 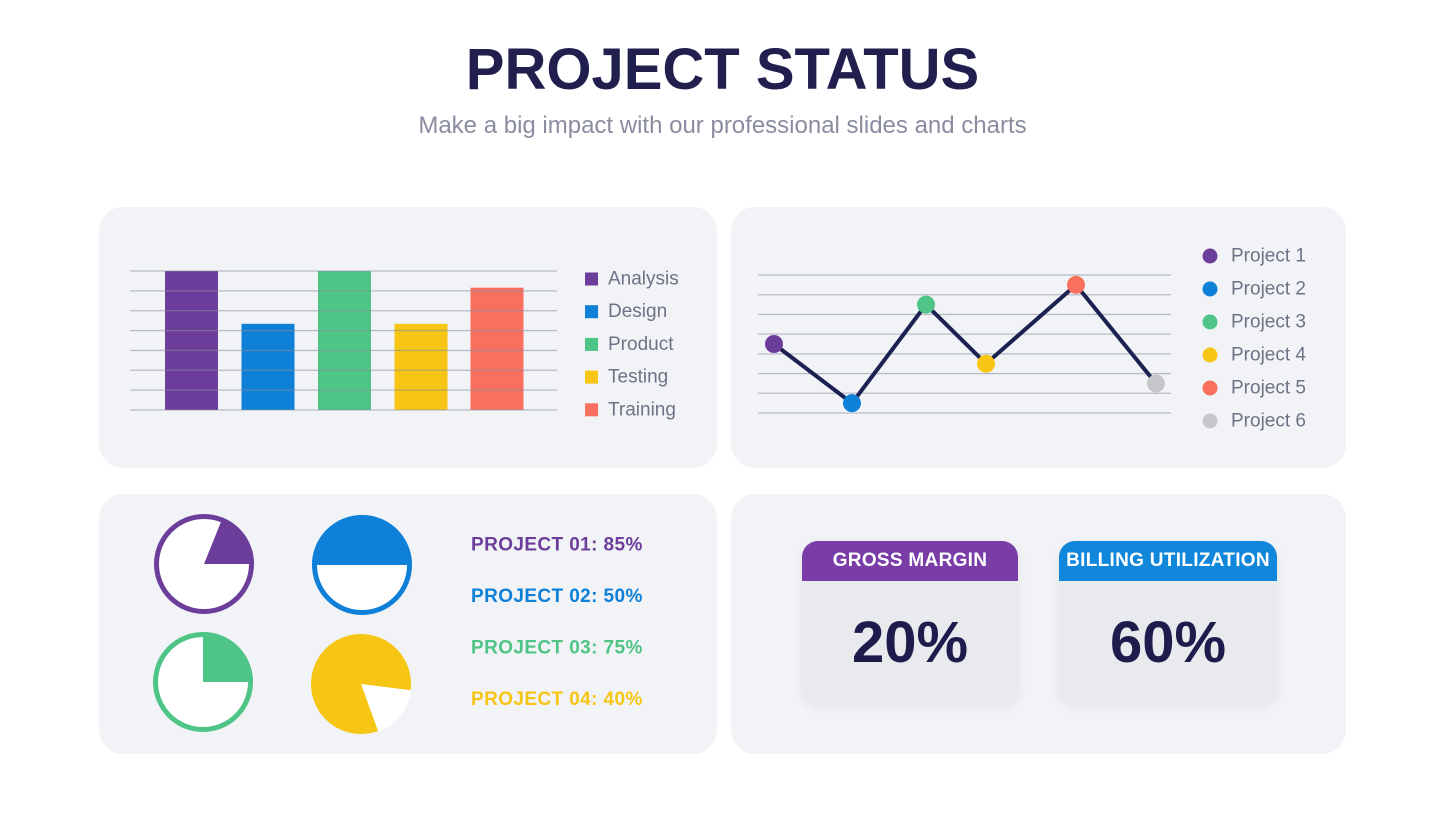 What do you see at coordinates (228, 657) in the screenshot?
I see `pie-project-03-slice` at bounding box center [228, 657].